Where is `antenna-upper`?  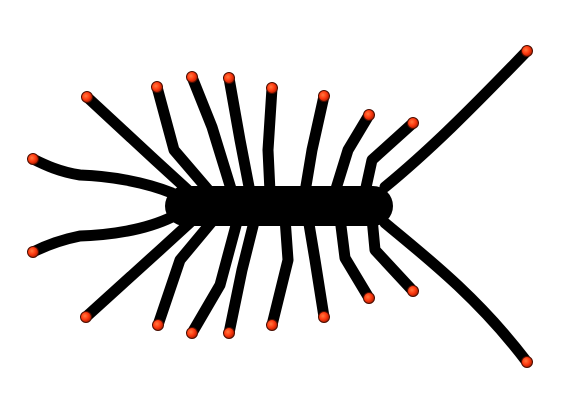
antenna-upper is located at coordinates (456, 119).